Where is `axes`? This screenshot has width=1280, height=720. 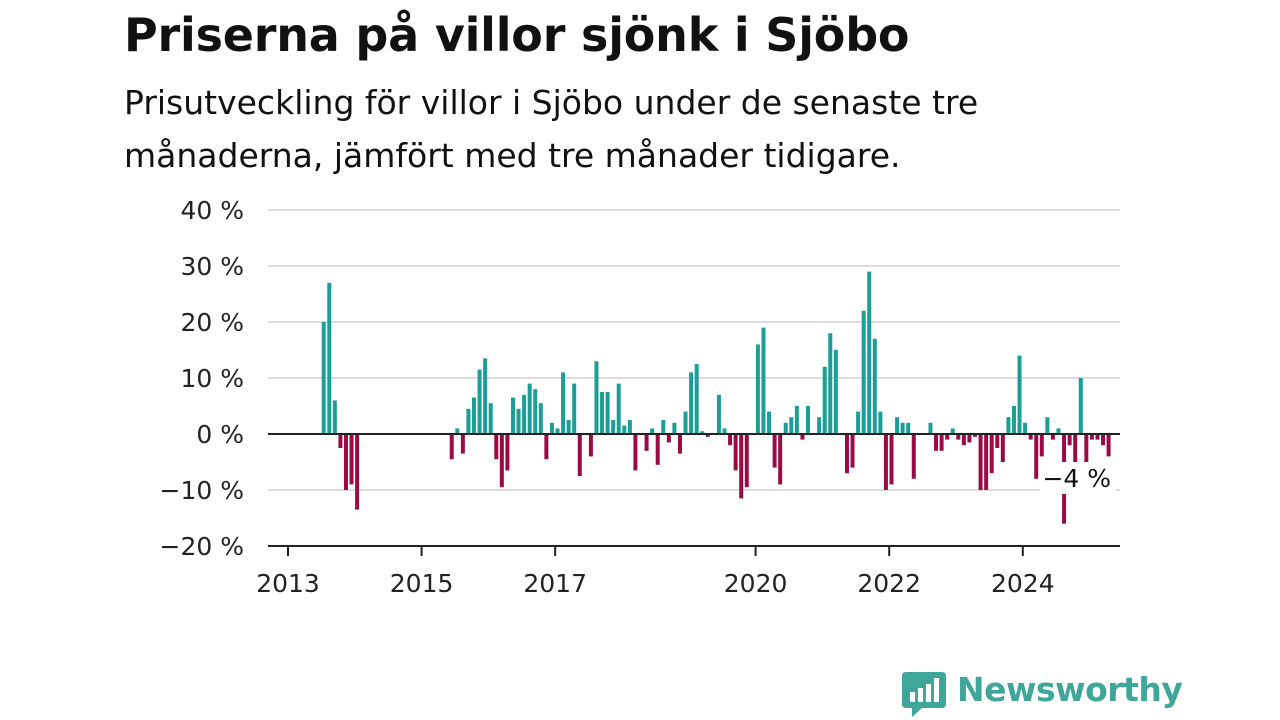 axes is located at coordinates (694, 494).